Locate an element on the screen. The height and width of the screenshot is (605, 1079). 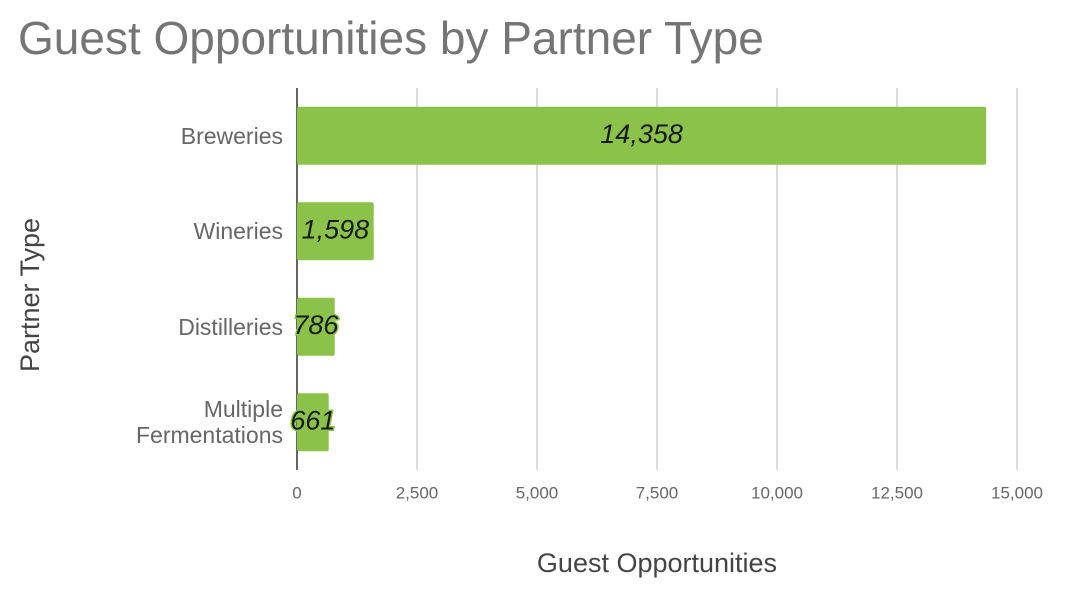
x-tick-label: 7,500 is located at coordinates (657, 492).